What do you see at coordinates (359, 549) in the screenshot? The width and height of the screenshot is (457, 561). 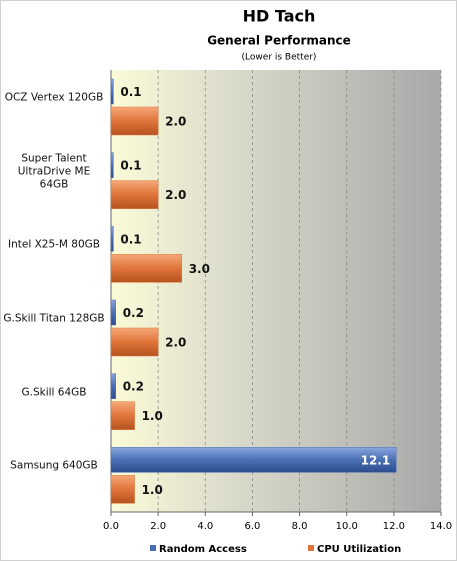 I see `legend-label: CPU Utilization` at bounding box center [359, 549].